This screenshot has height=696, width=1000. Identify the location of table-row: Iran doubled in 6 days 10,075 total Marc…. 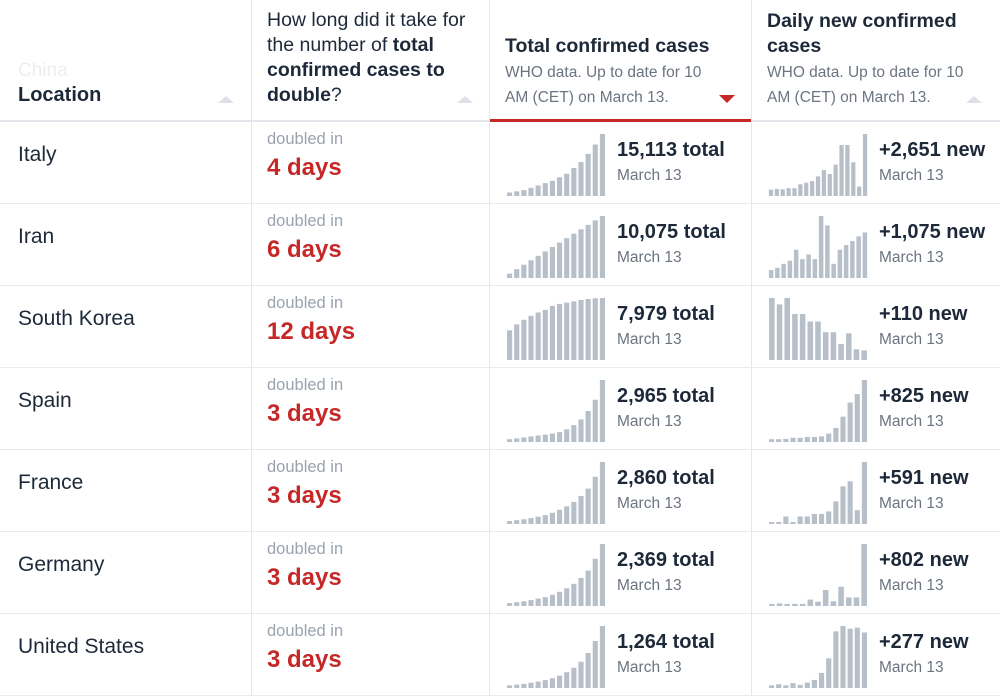
(500, 245).